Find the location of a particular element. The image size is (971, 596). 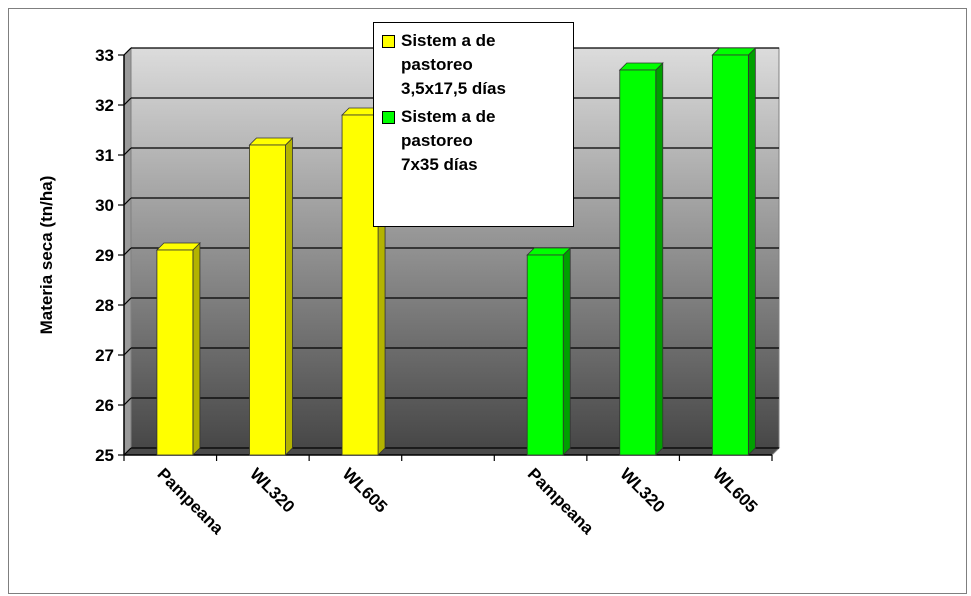

y-tick-label: 33 is located at coordinates (104, 55).